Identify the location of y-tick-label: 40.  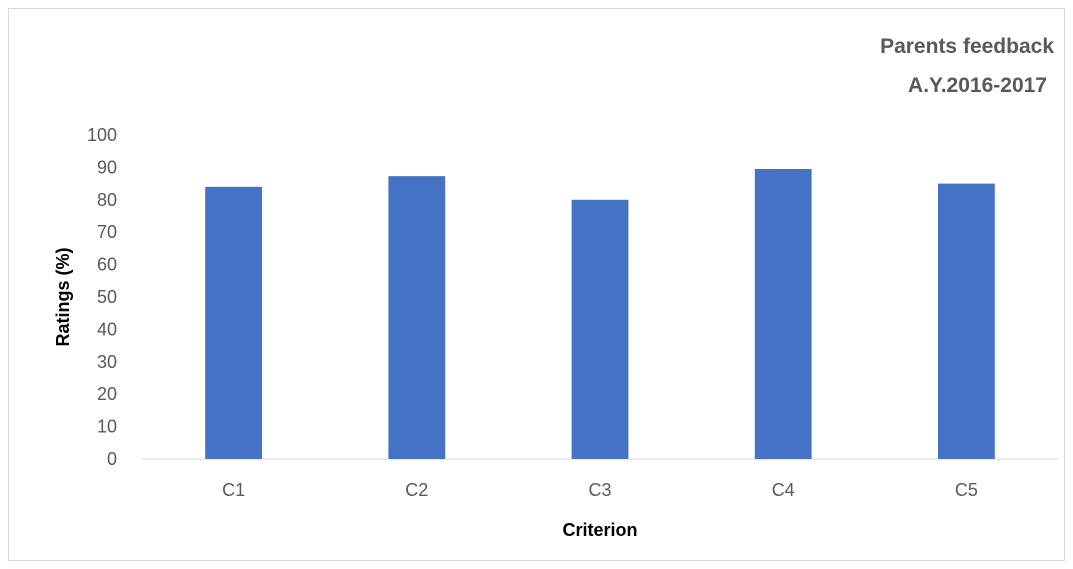
(107, 329).